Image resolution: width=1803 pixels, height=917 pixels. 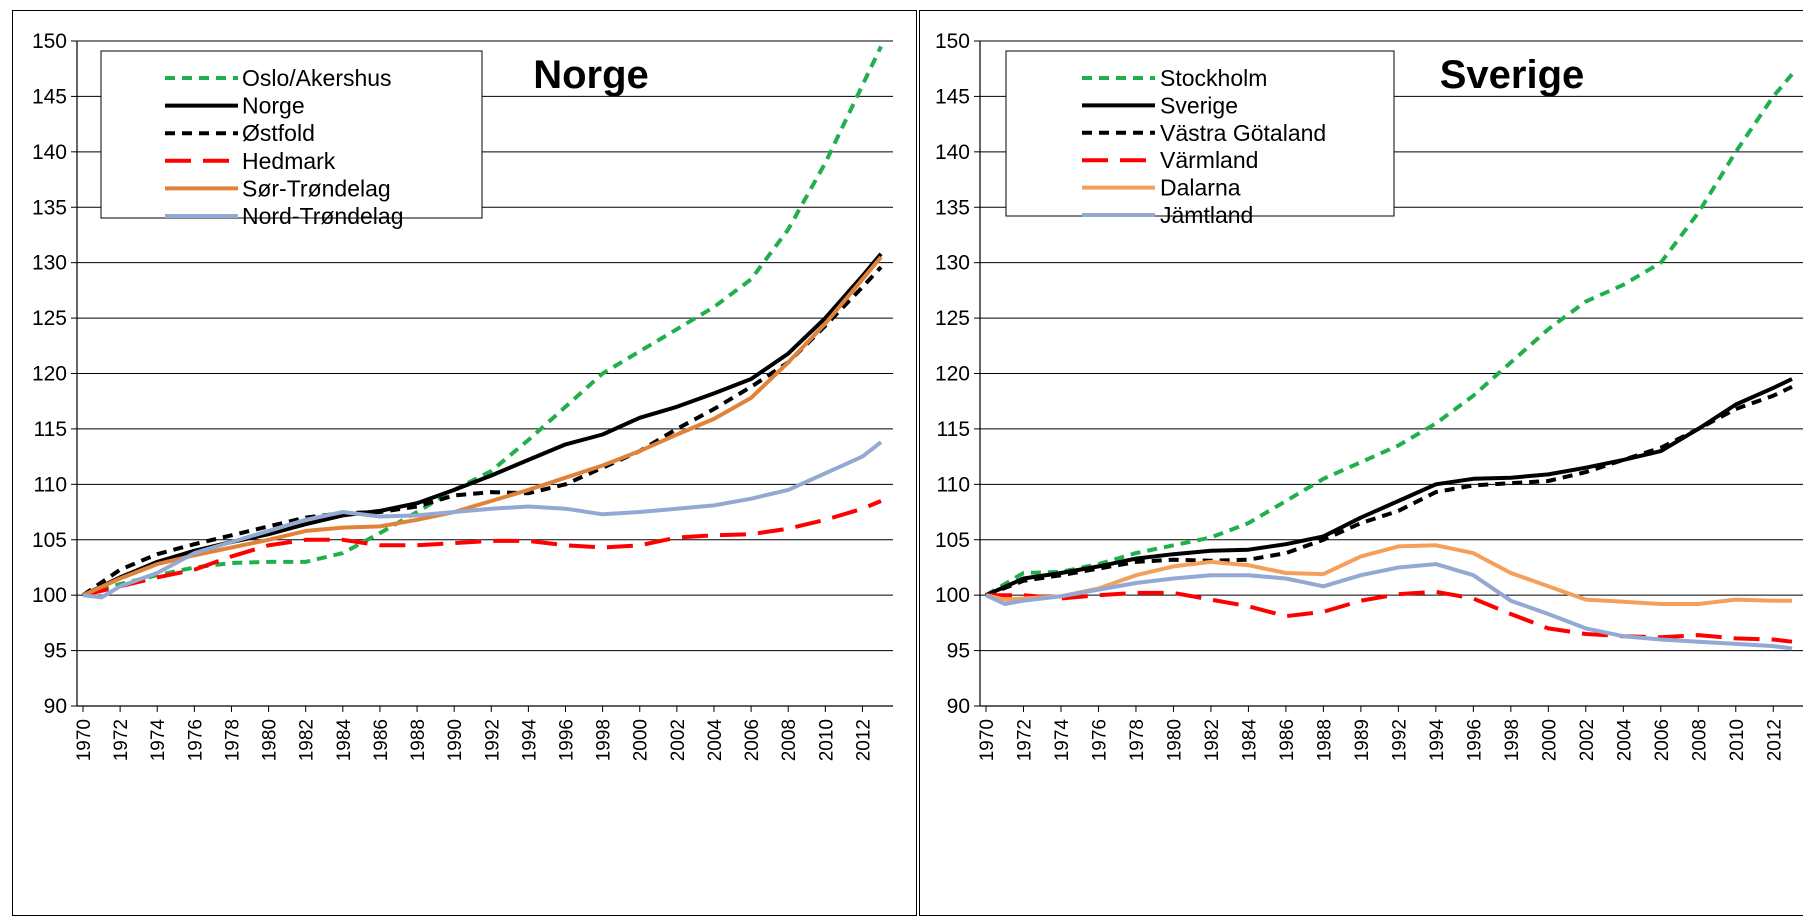 What do you see at coordinates (316, 188) in the screenshot?
I see `legend-label-sor-trondelag: Sør-Trøndelag` at bounding box center [316, 188].